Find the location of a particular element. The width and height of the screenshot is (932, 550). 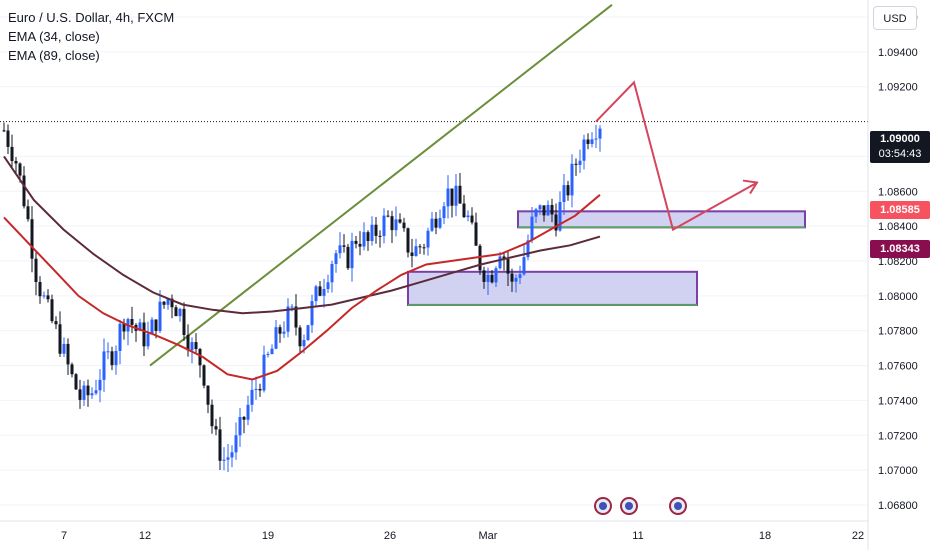

price-tick-label: 1.07400 is located at coordinates (898, 401).